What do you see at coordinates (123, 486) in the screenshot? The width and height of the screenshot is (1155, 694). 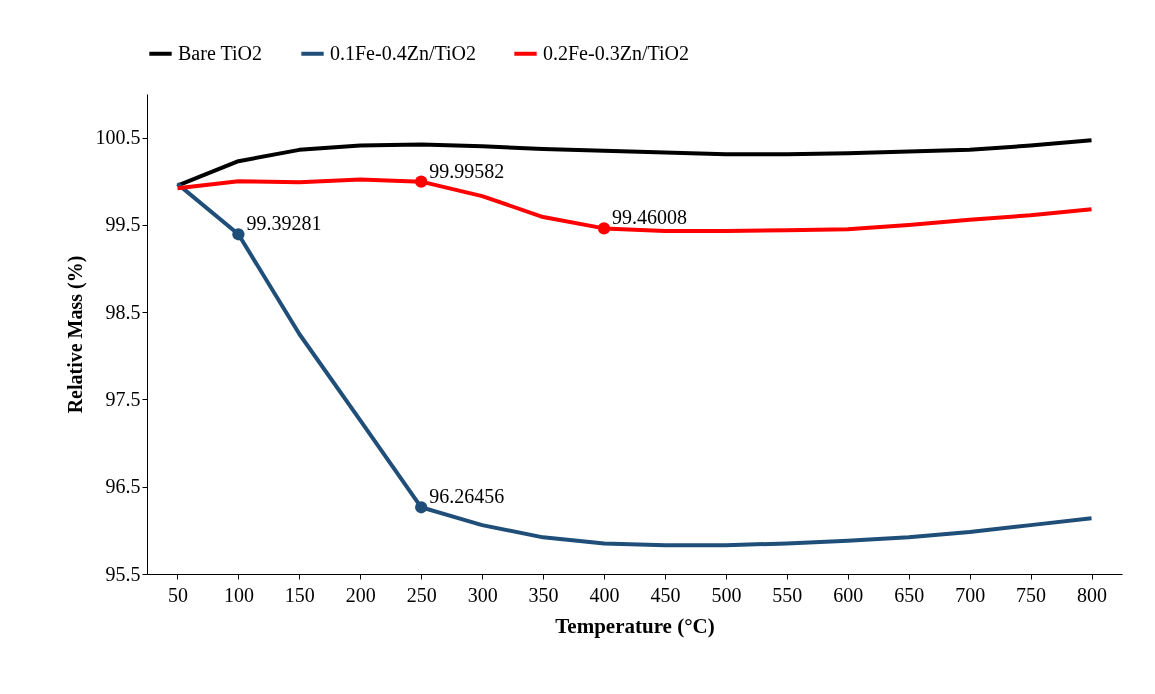 I see `y-tick-label: 96.5` at bounding box center [123, 486].